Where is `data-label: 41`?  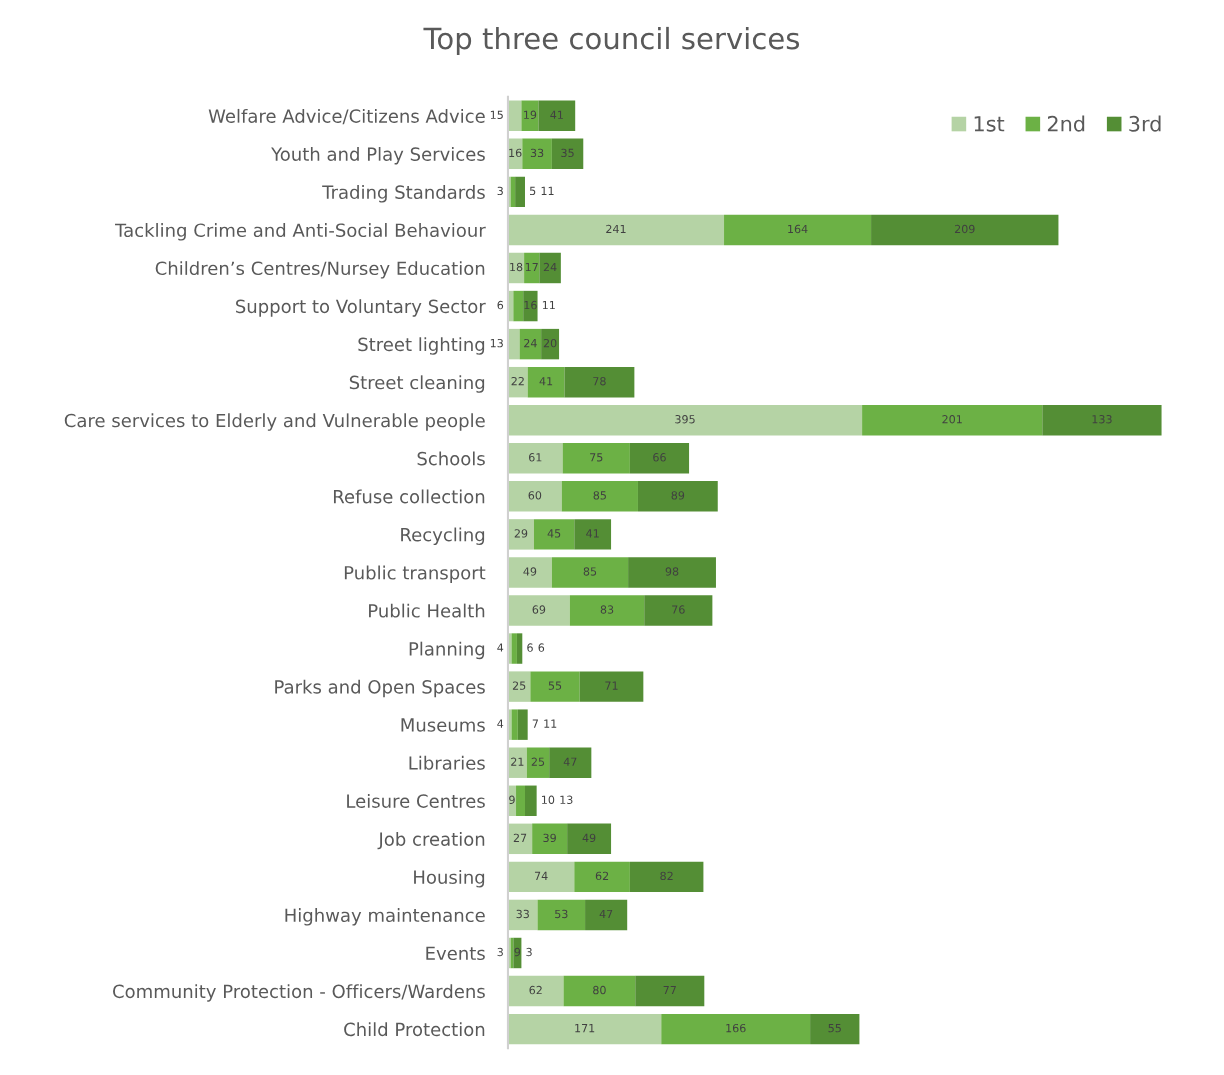
data-label: 41 is located at coordinates (546, 381).